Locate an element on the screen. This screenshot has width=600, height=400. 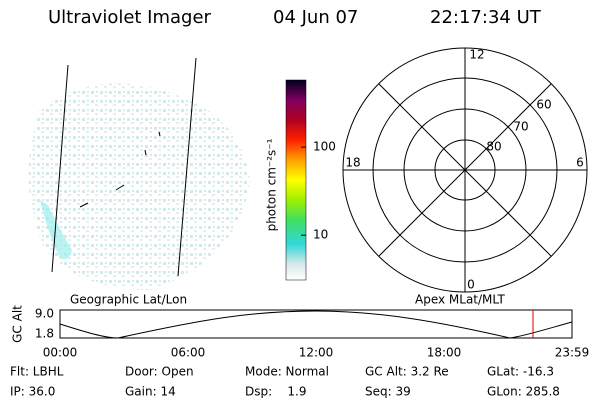
colorbar: photon cm⁻²s⁻¹ 10 100 is located at coordinates (300, 180).